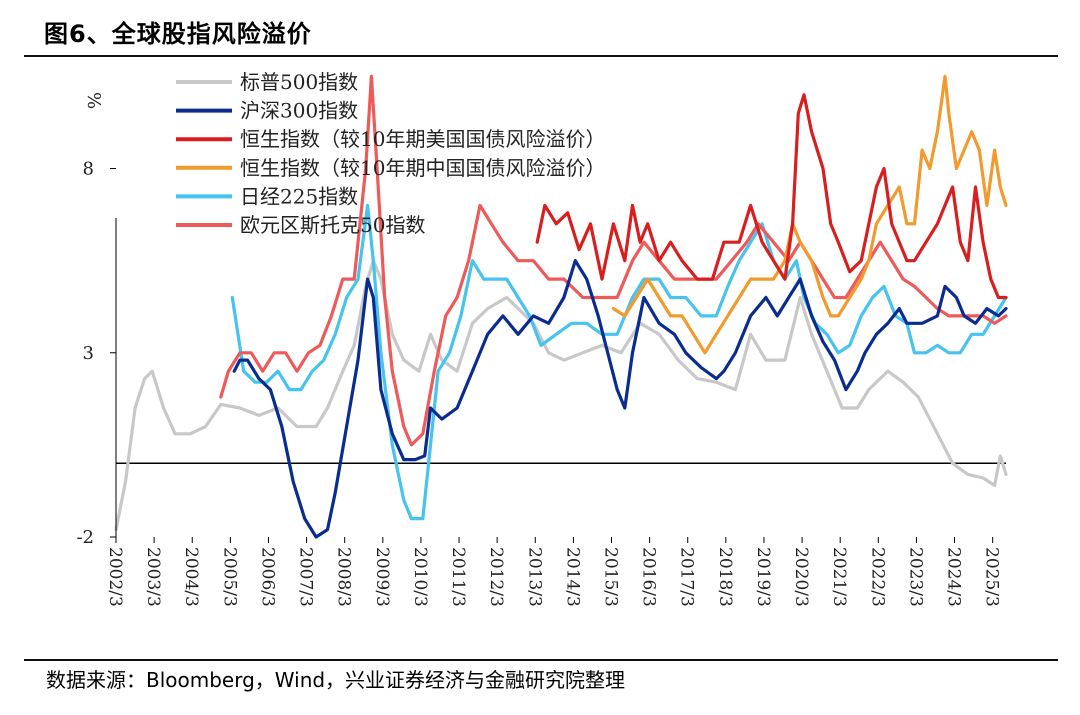 This screenshot has height=715, width=1080. I want to click on x-tick-label: 2021/3, so click(839, 577).